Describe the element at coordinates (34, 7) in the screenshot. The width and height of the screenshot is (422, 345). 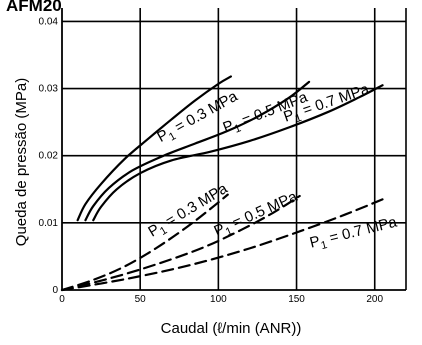
I see `chart-heading: AFM20` at that location.